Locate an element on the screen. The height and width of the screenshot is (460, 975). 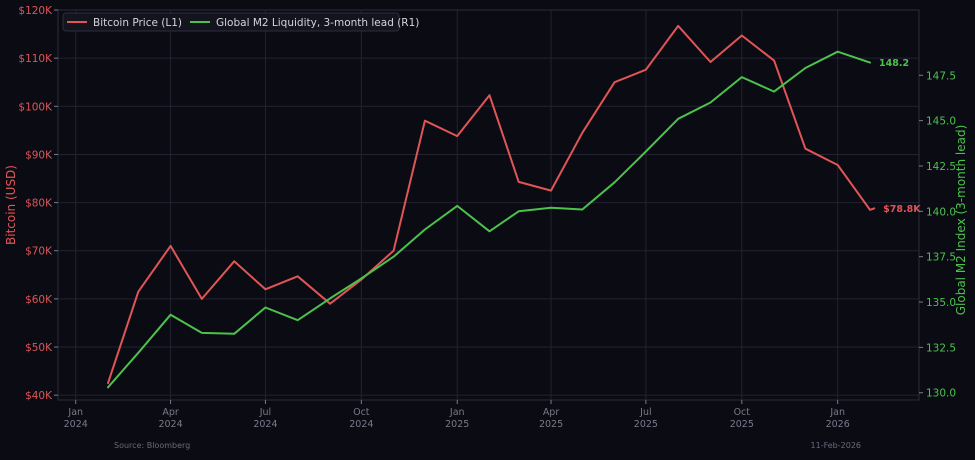
right-tick-label: 140.0 is located at coordinates (941, 212).